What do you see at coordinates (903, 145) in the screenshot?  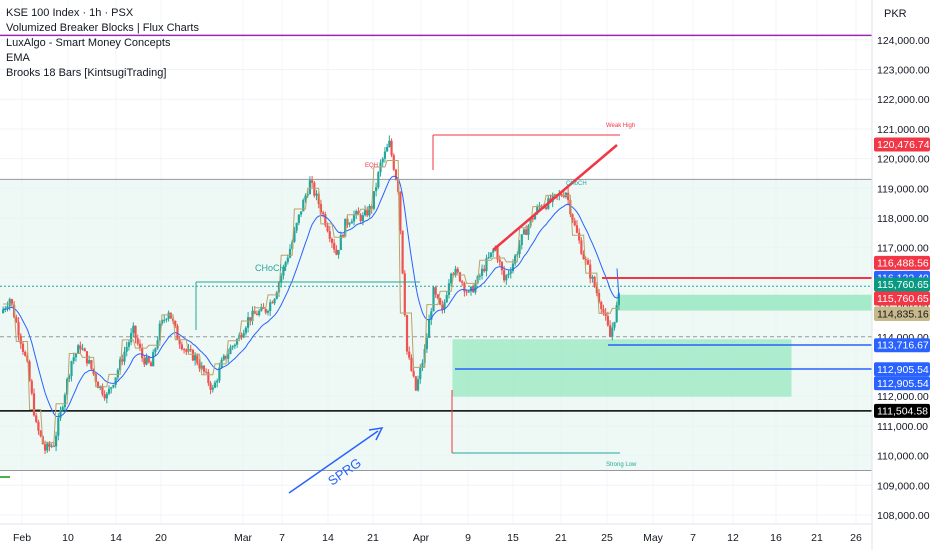 I see `price-label-text: 120,476.74` at bounding box center [903, 145].